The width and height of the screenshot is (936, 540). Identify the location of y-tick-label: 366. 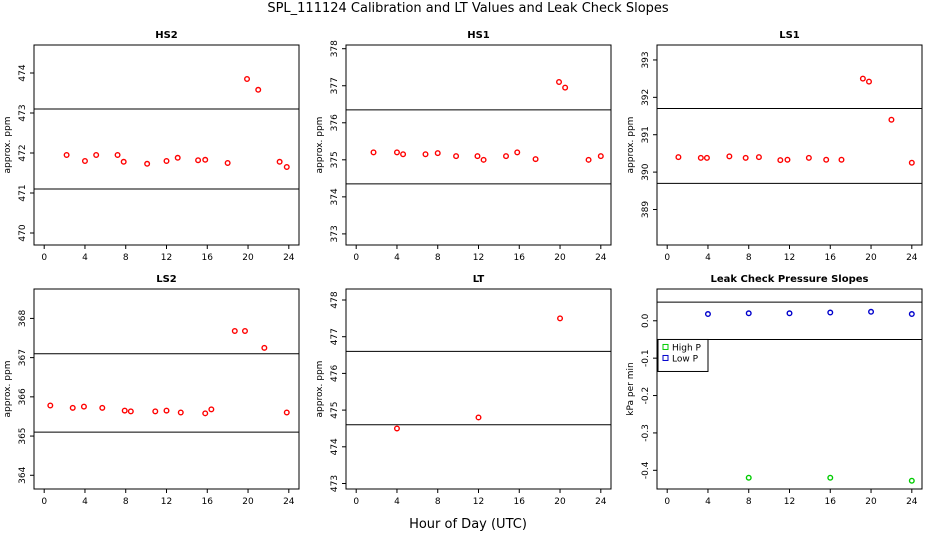
(23, 396).